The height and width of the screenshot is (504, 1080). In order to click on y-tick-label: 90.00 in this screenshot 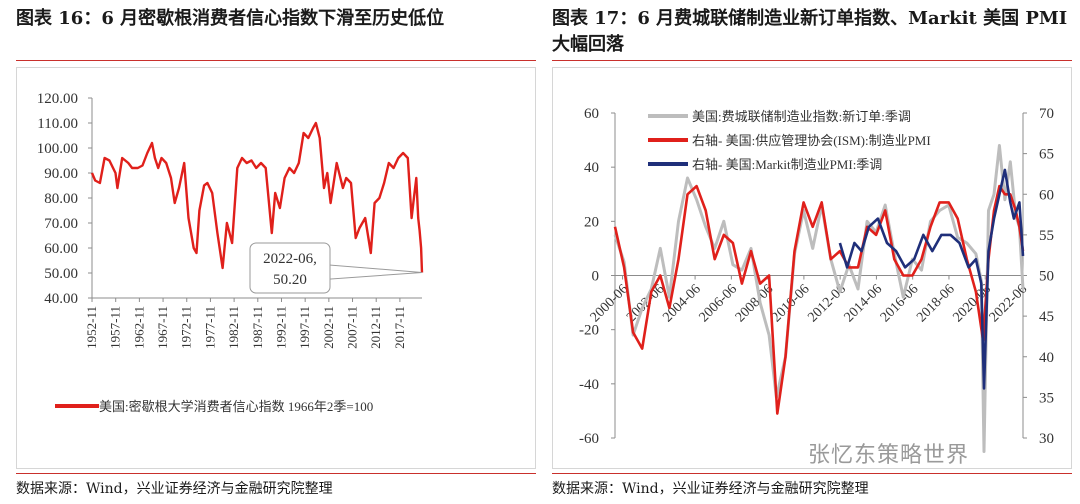, I will do `click(61, 174)`.